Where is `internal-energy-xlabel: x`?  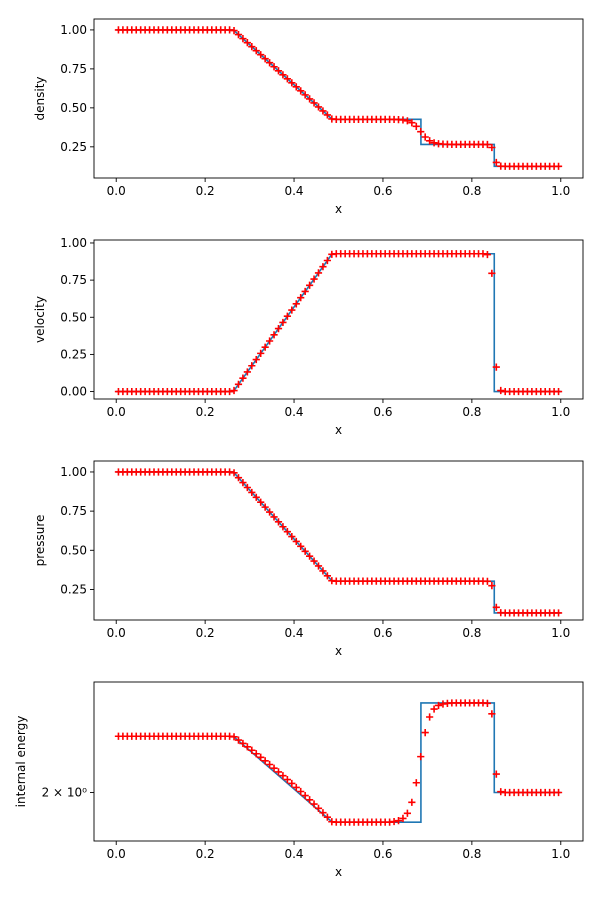
internal-energy-xlabel: x is located at coordinates (338, 872).